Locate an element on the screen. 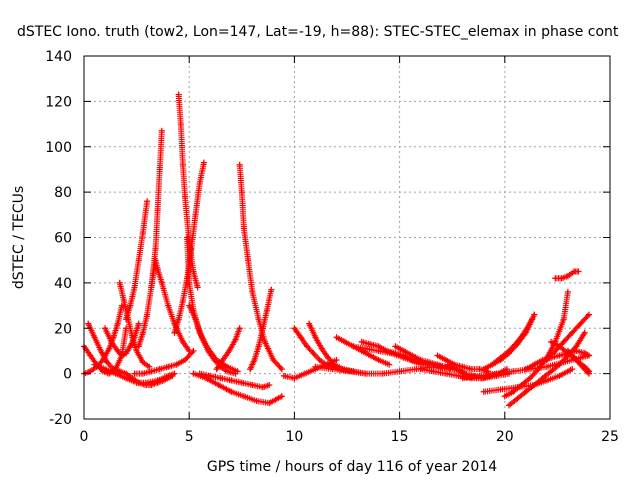 Image resolution: width=640 pixels, height=484 pixels. x-tick-label: 0 is located at coordinates (84, 437).